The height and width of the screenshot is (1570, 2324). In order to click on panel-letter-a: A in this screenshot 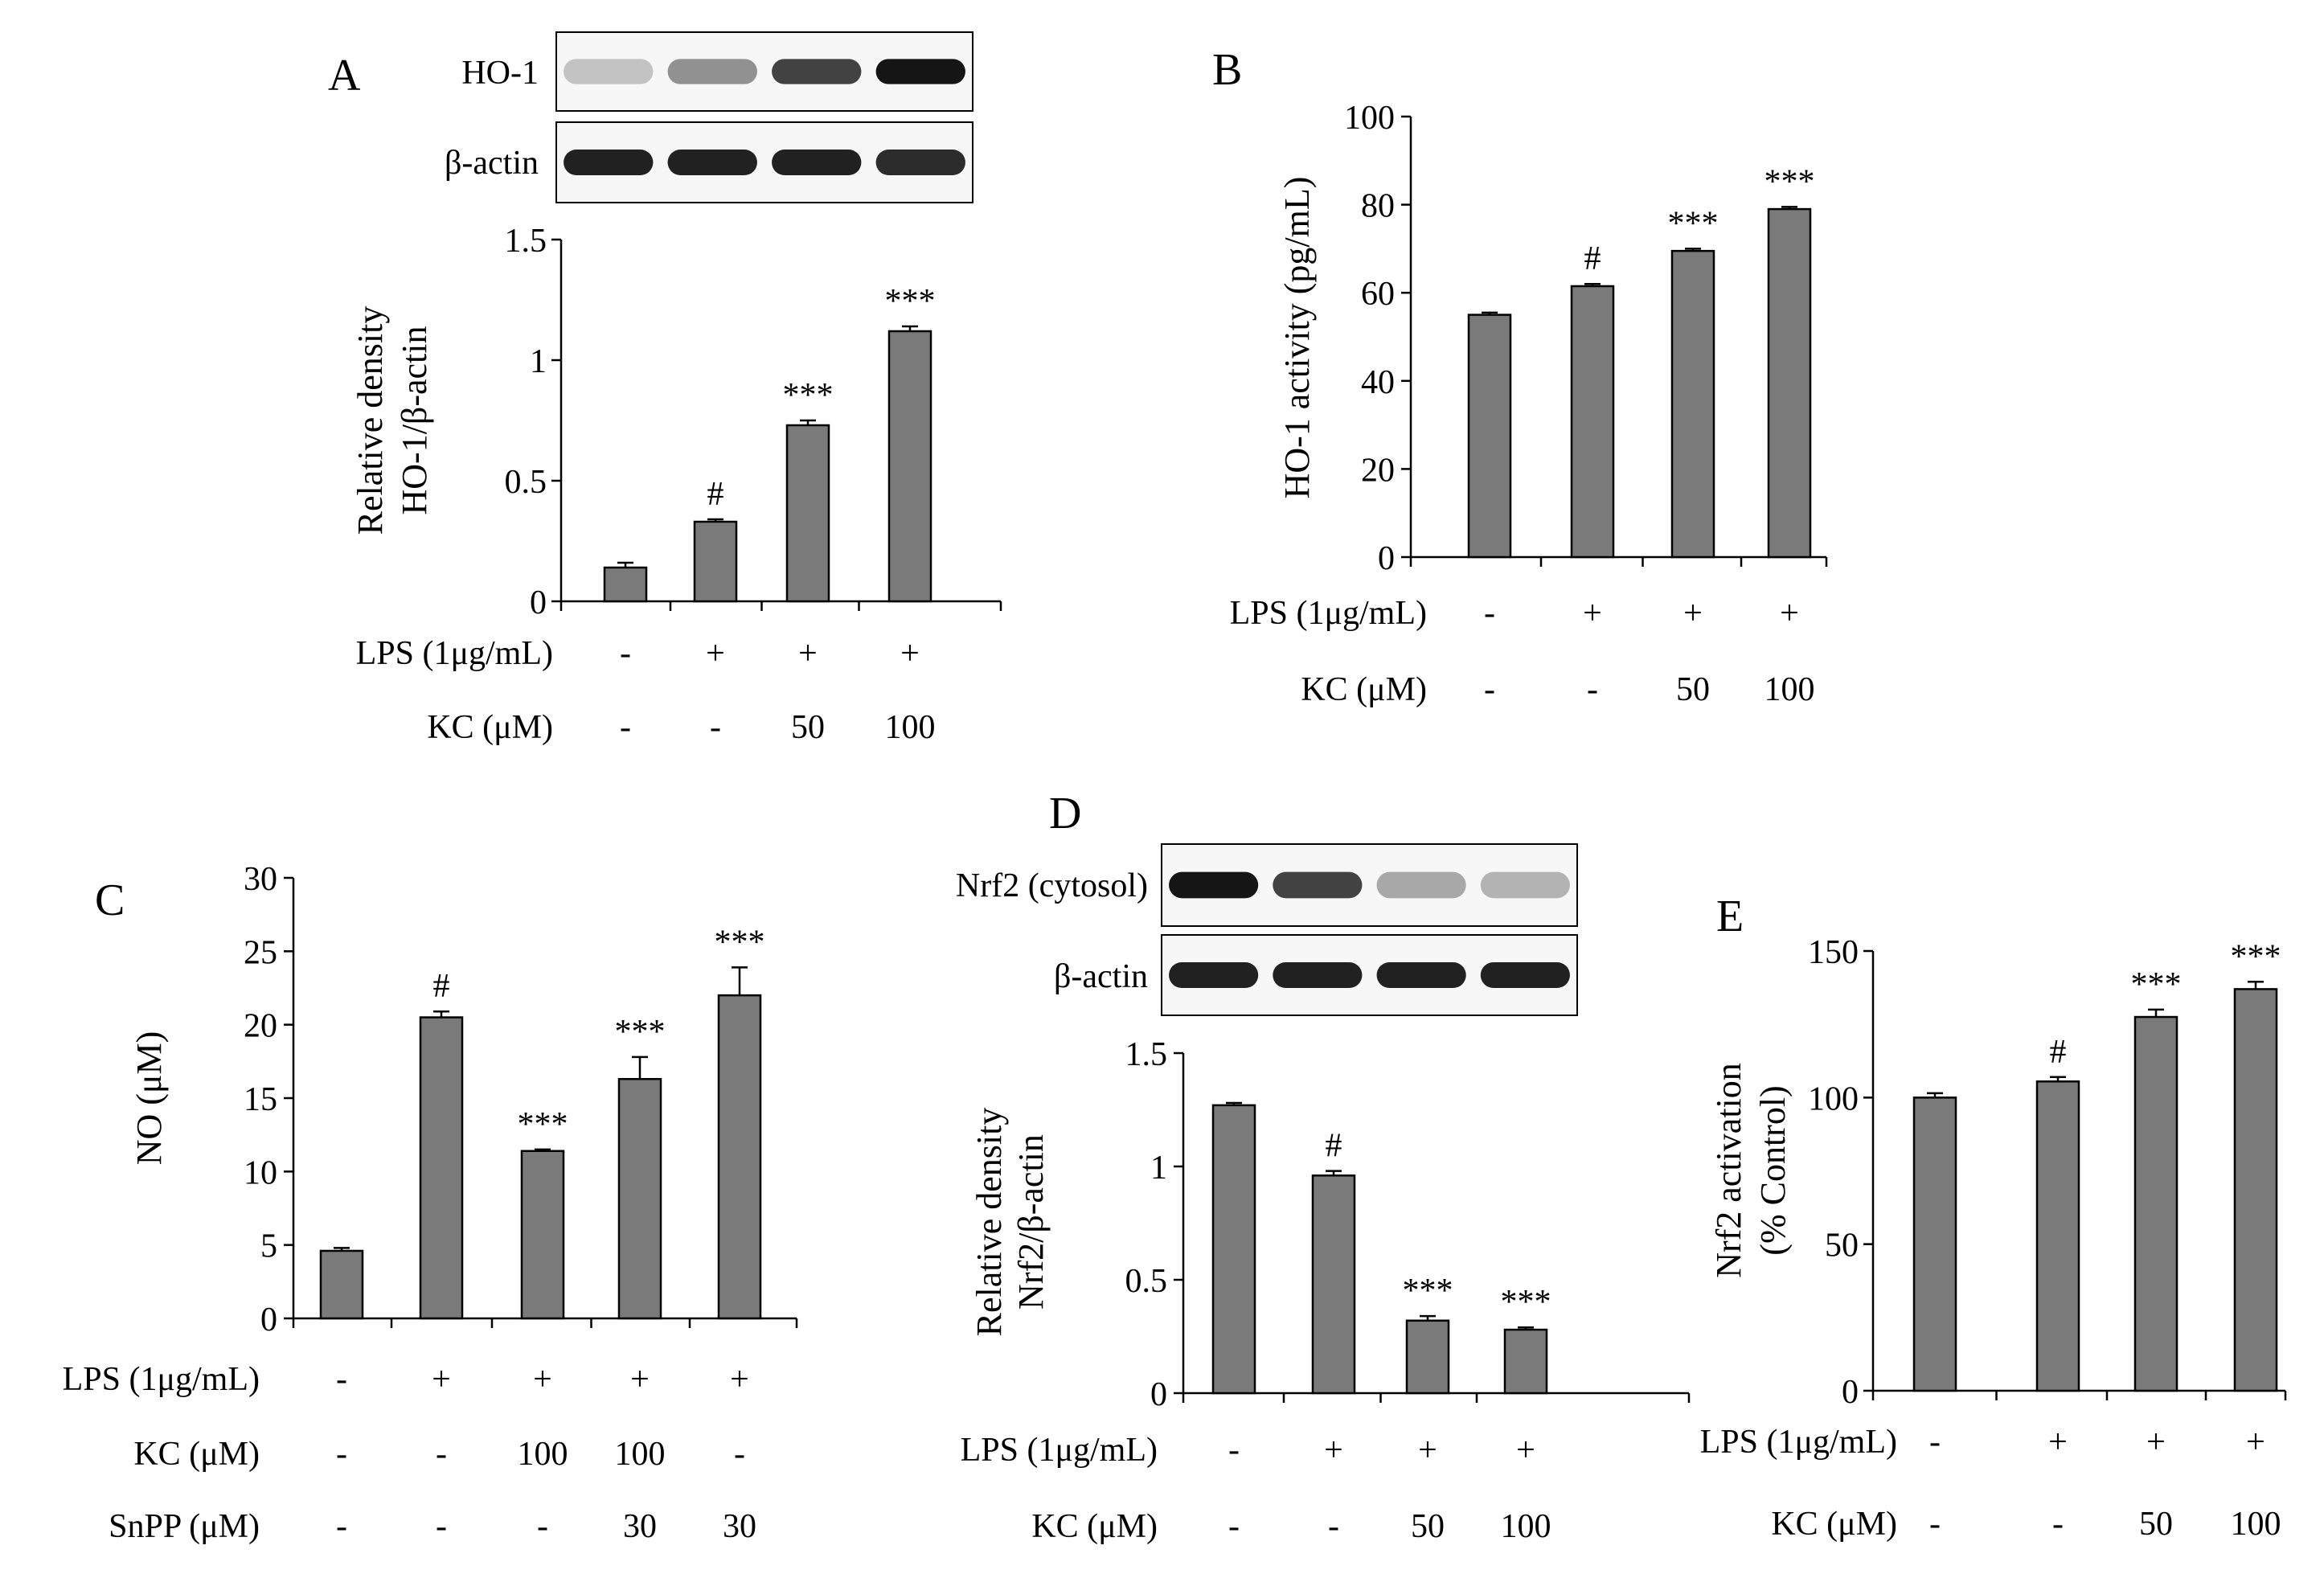, I will do `click(344, 75)`.